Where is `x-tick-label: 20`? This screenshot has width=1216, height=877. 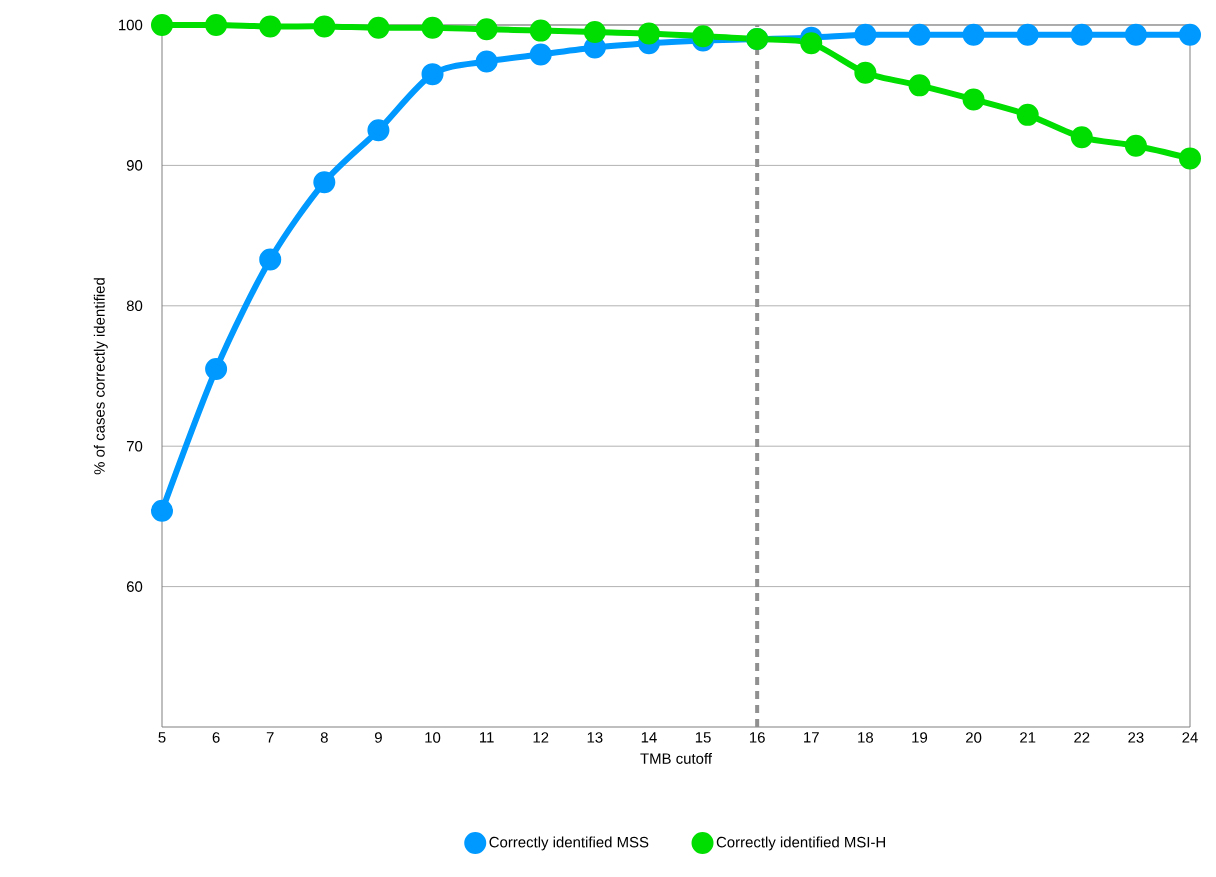 x-tick-label: 20 is located at coordinates (974, 737).